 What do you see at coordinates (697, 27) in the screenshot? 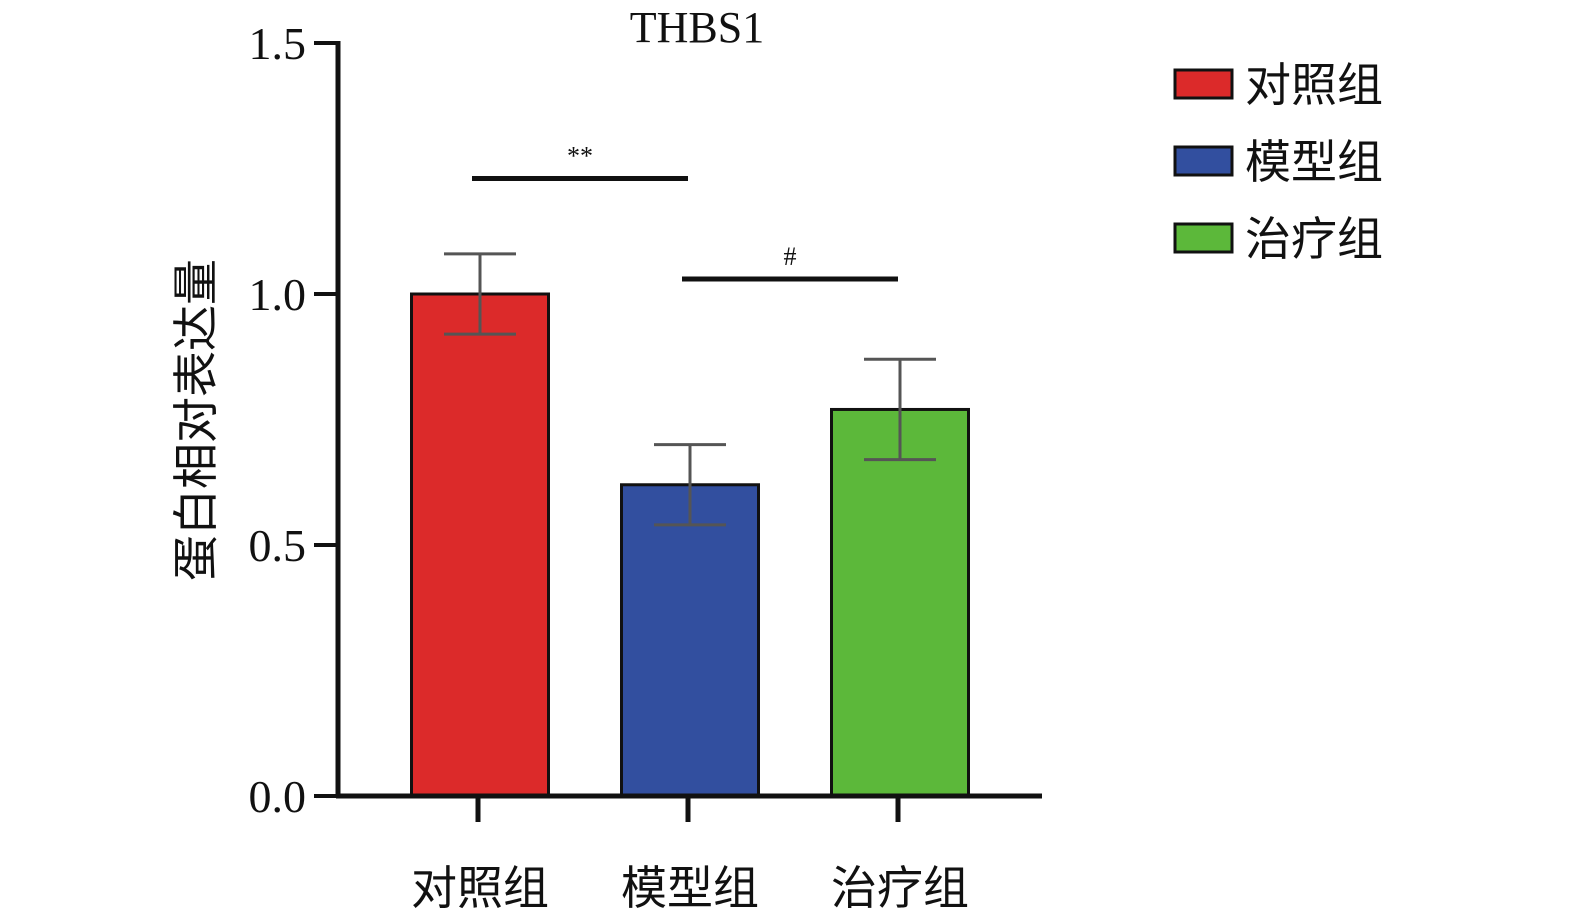
I see `chart-title: THBS1` at bounding box center [697, 27].